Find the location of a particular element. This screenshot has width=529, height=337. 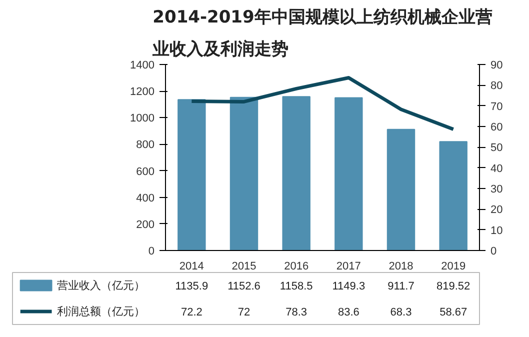

y-tick-label: 1400 is located at coordinates (142, 66).